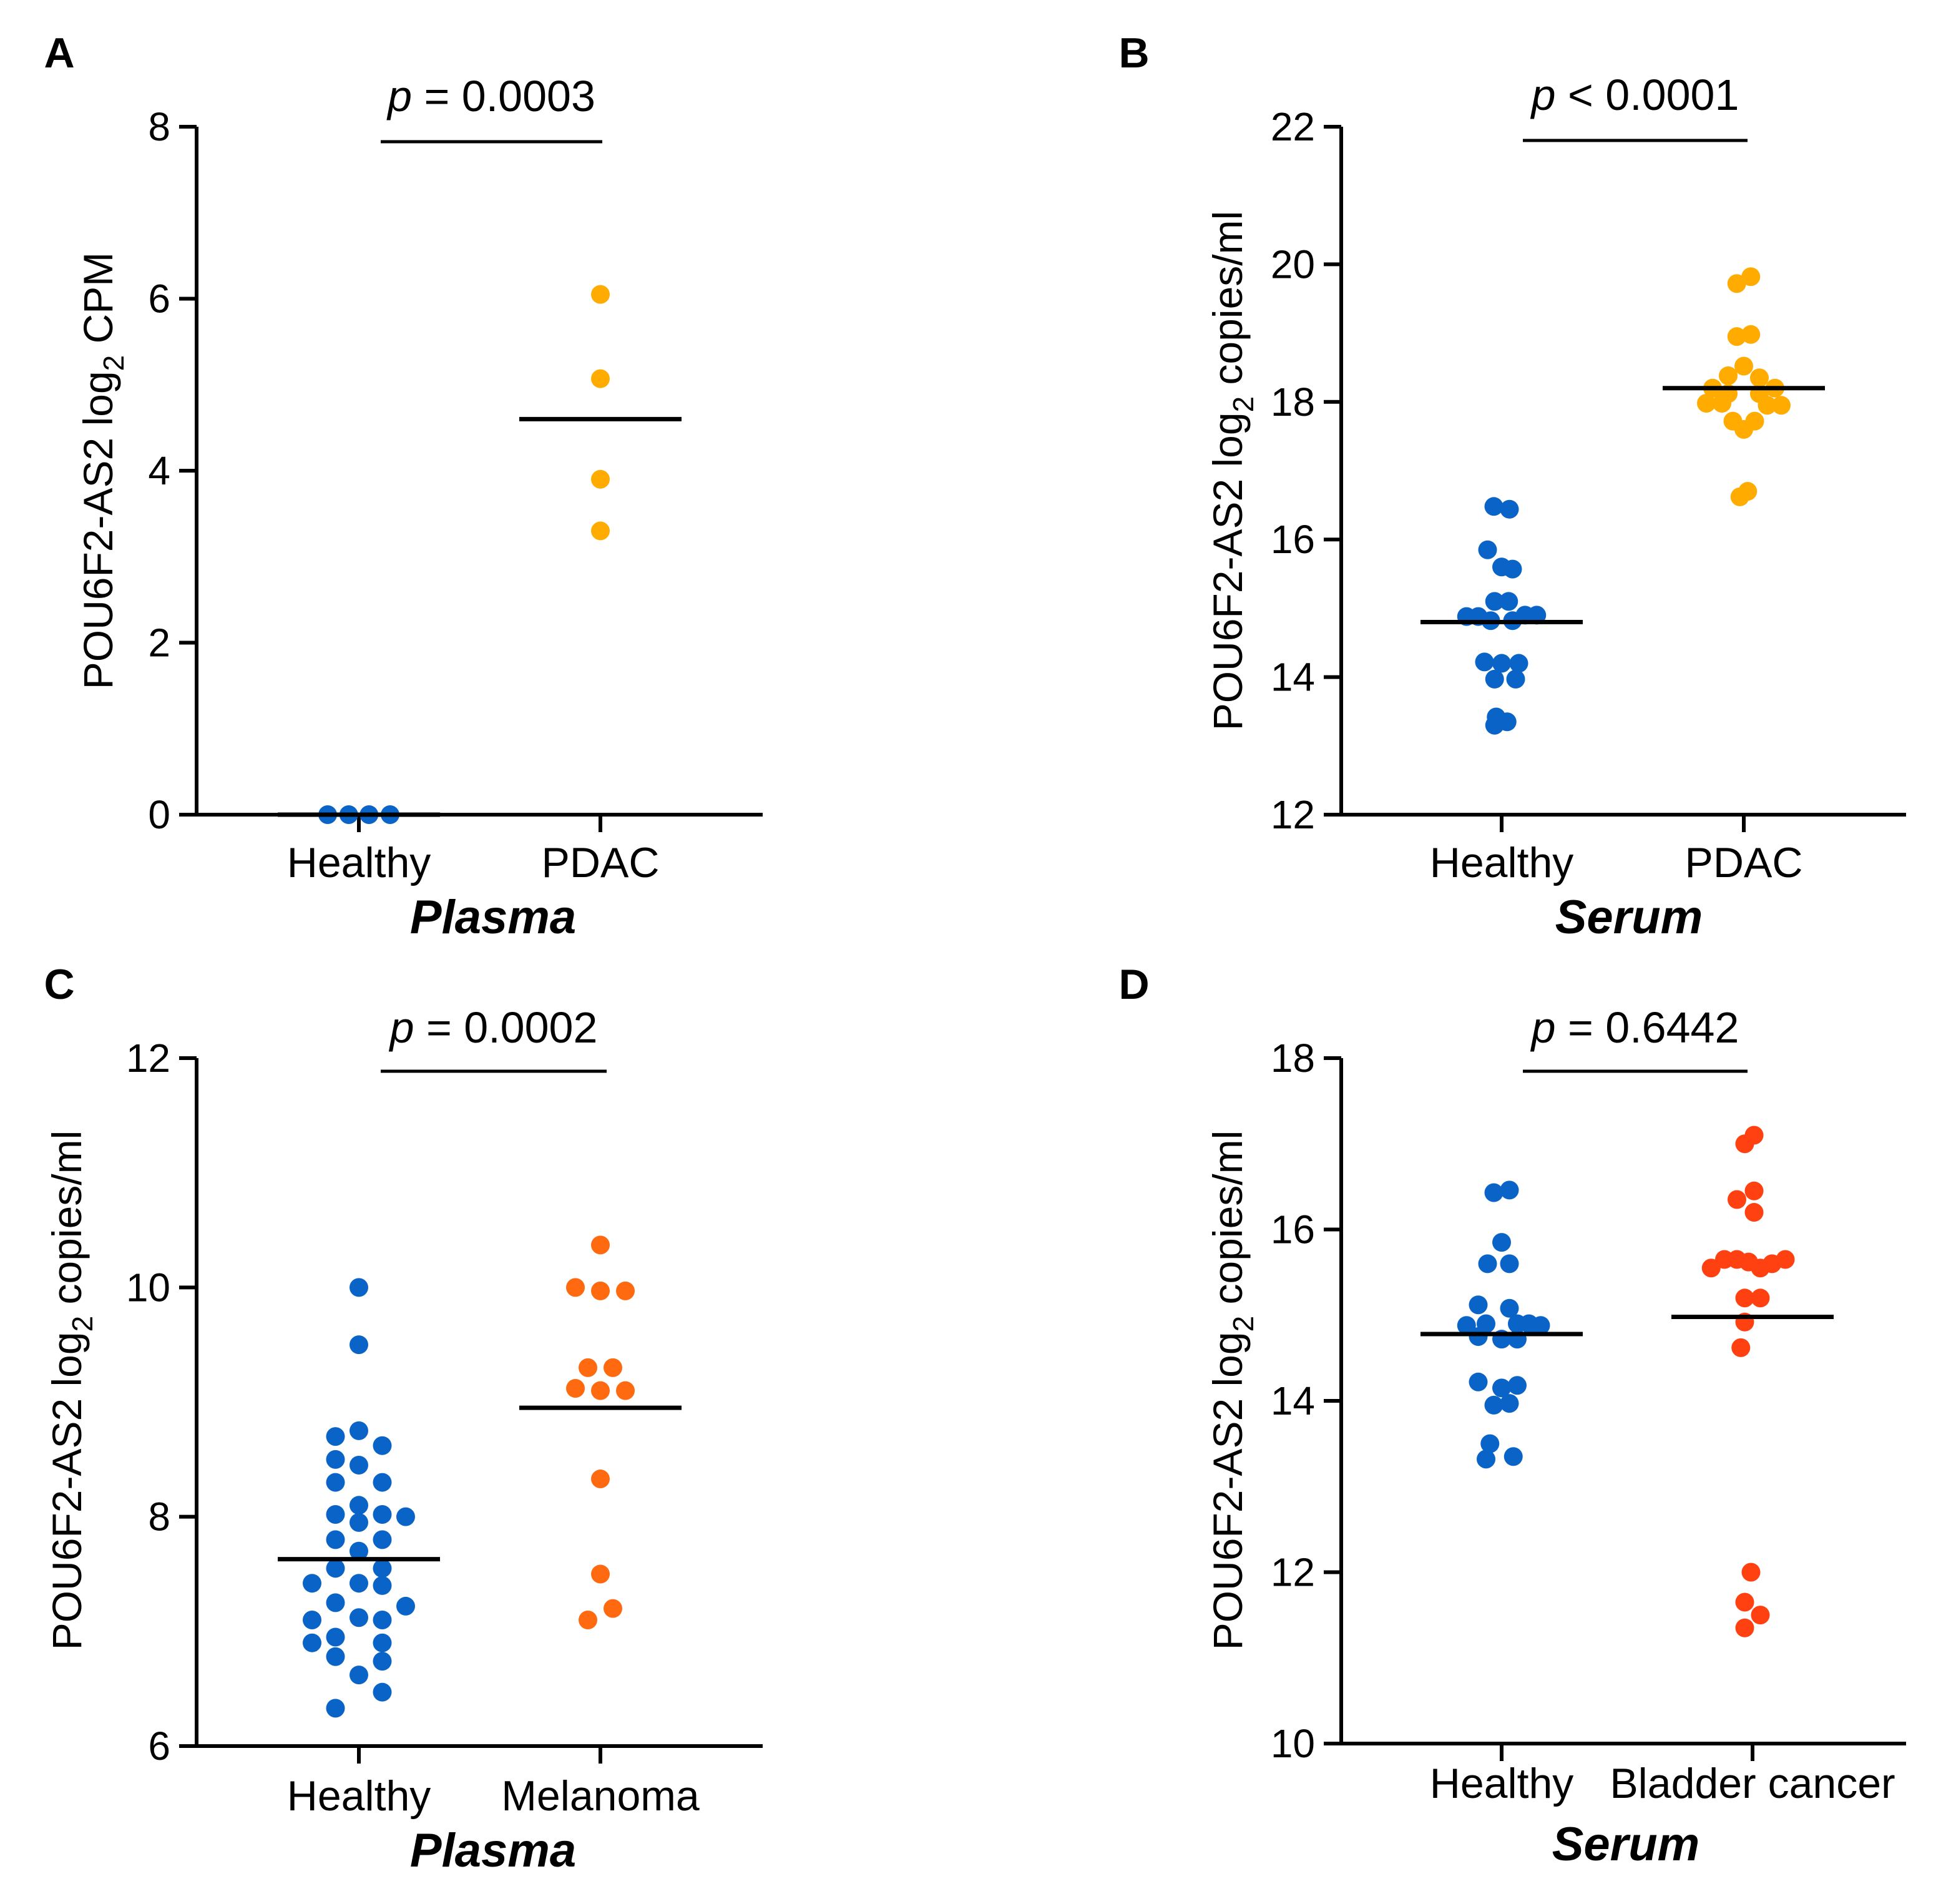 Image resolution: width=1951 pixels, height=1904 pixels. What do you see at coordinates (1752, 1783) in the screenshot?
I see `x-category-label: Bladder cancer` at bounding box center [1752, 1783].